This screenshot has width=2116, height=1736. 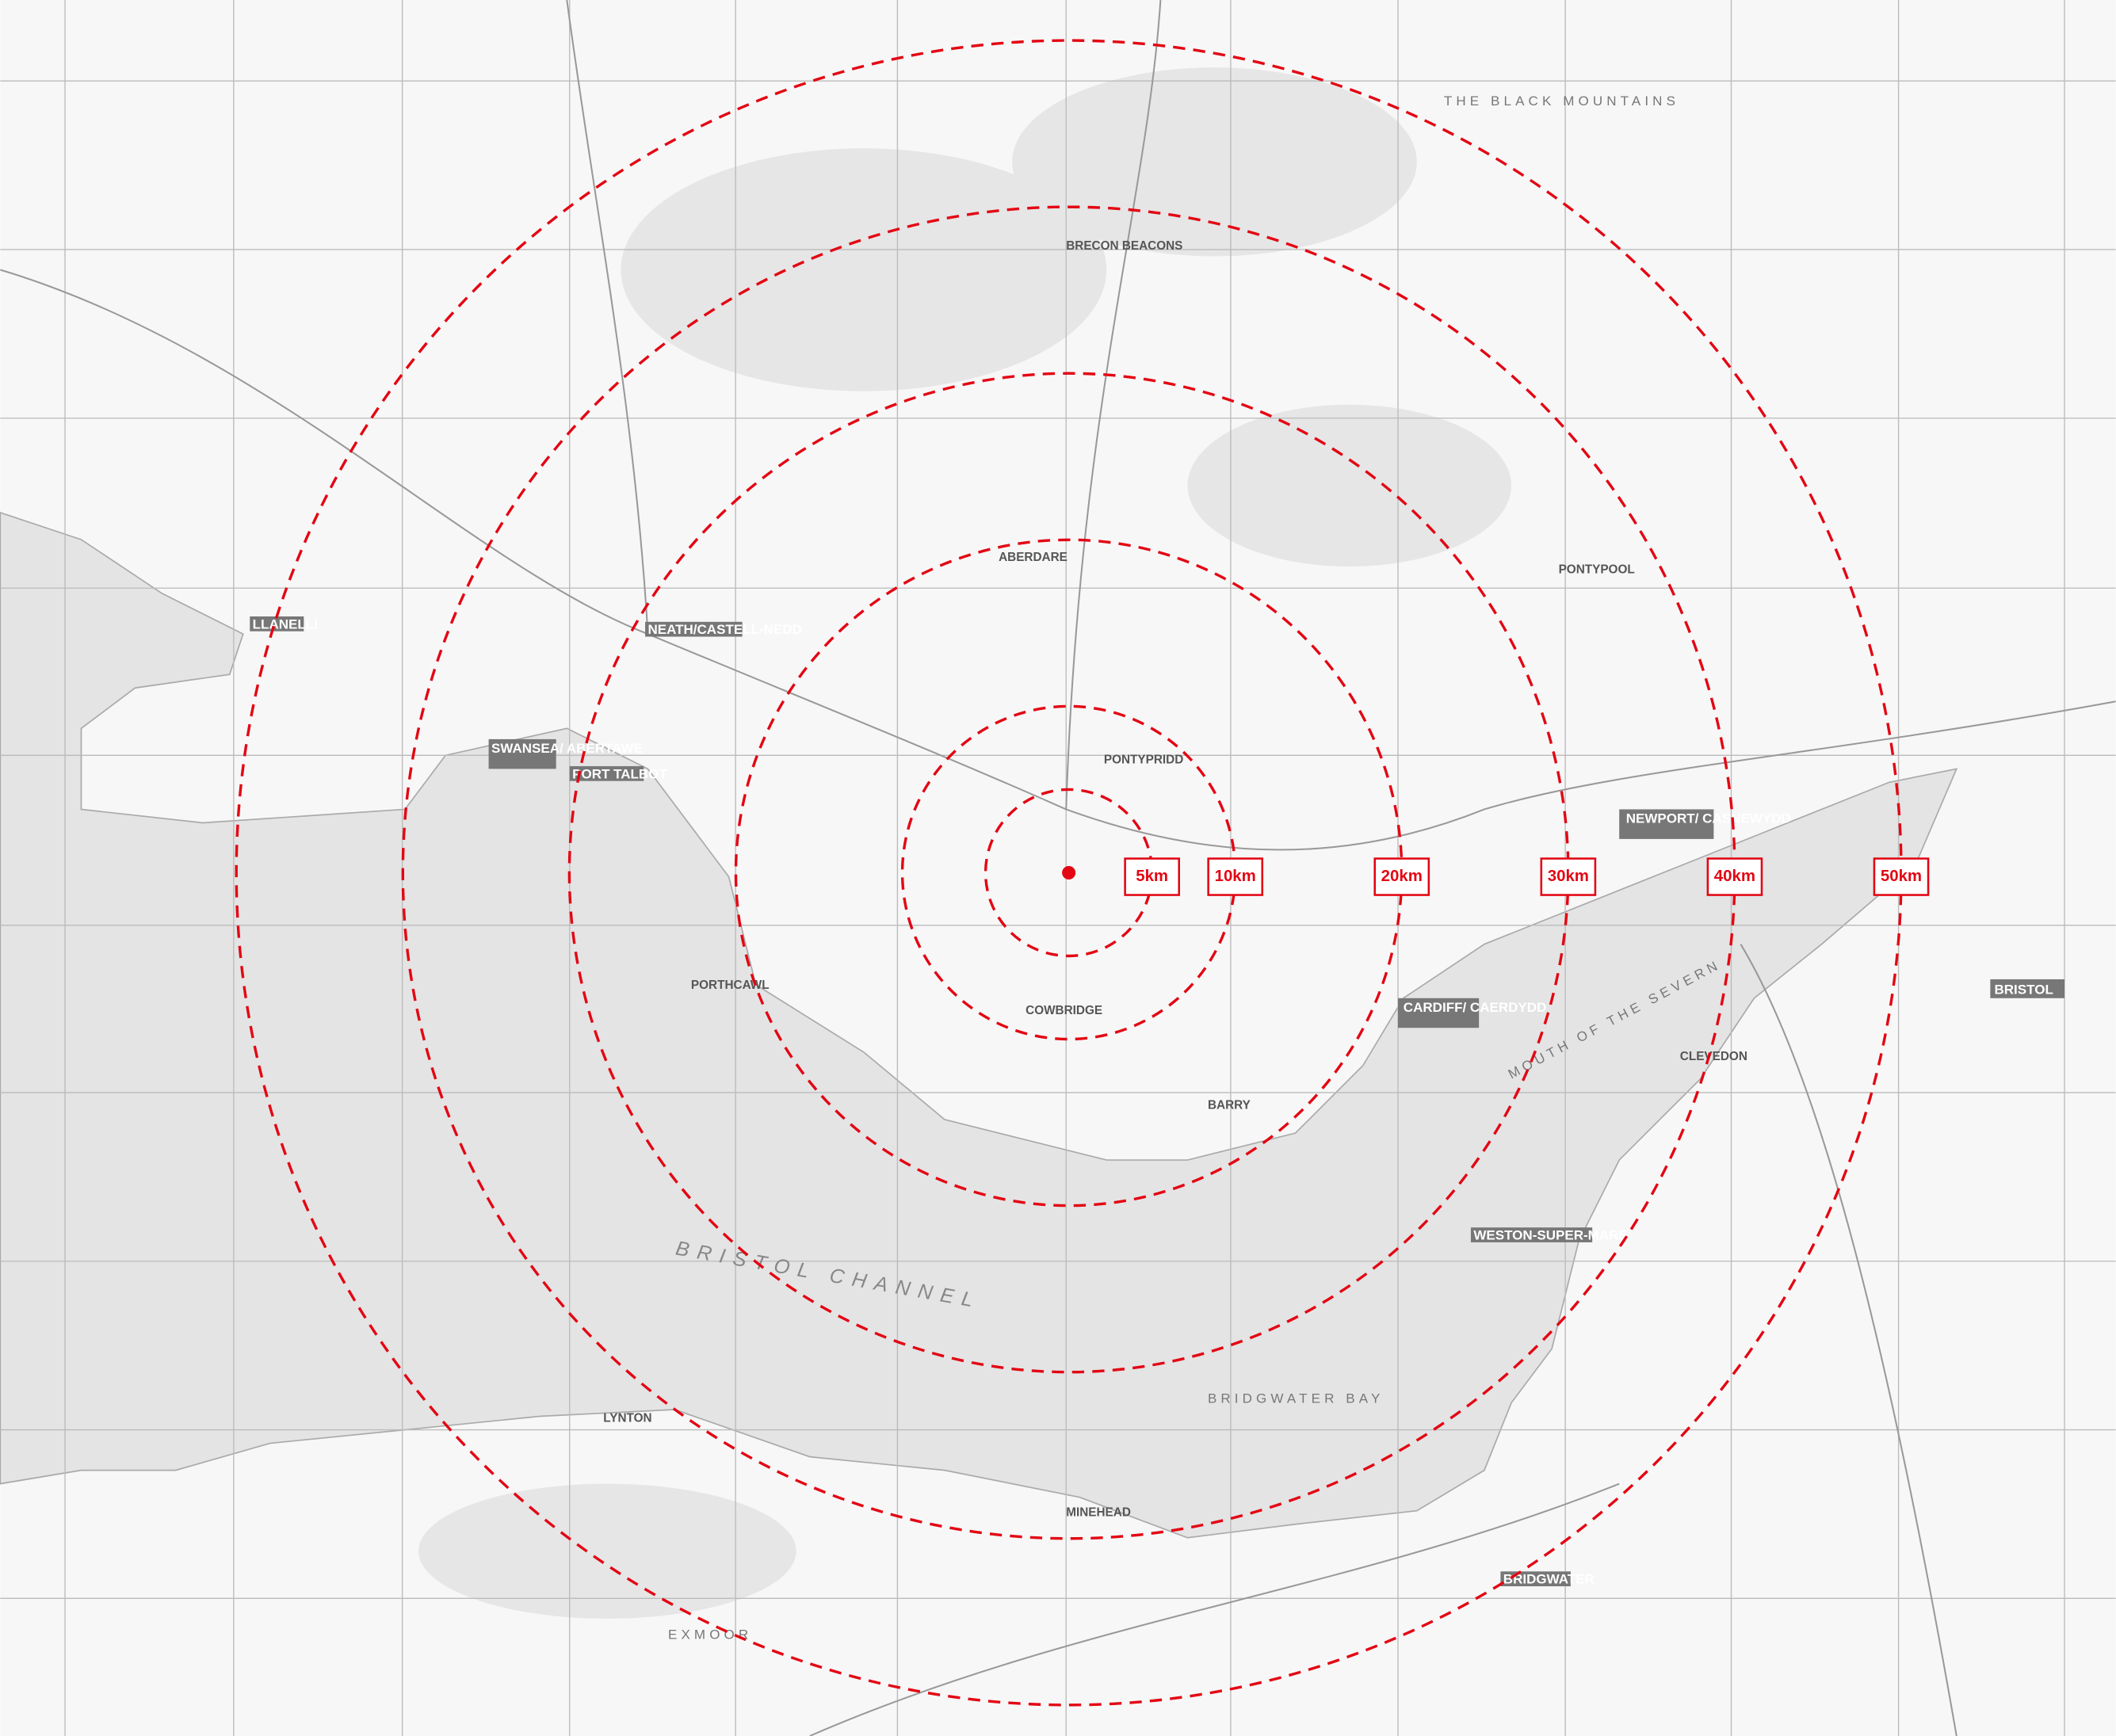 I want to click on place-label: BARRY, so click(x=1229, y=1105).